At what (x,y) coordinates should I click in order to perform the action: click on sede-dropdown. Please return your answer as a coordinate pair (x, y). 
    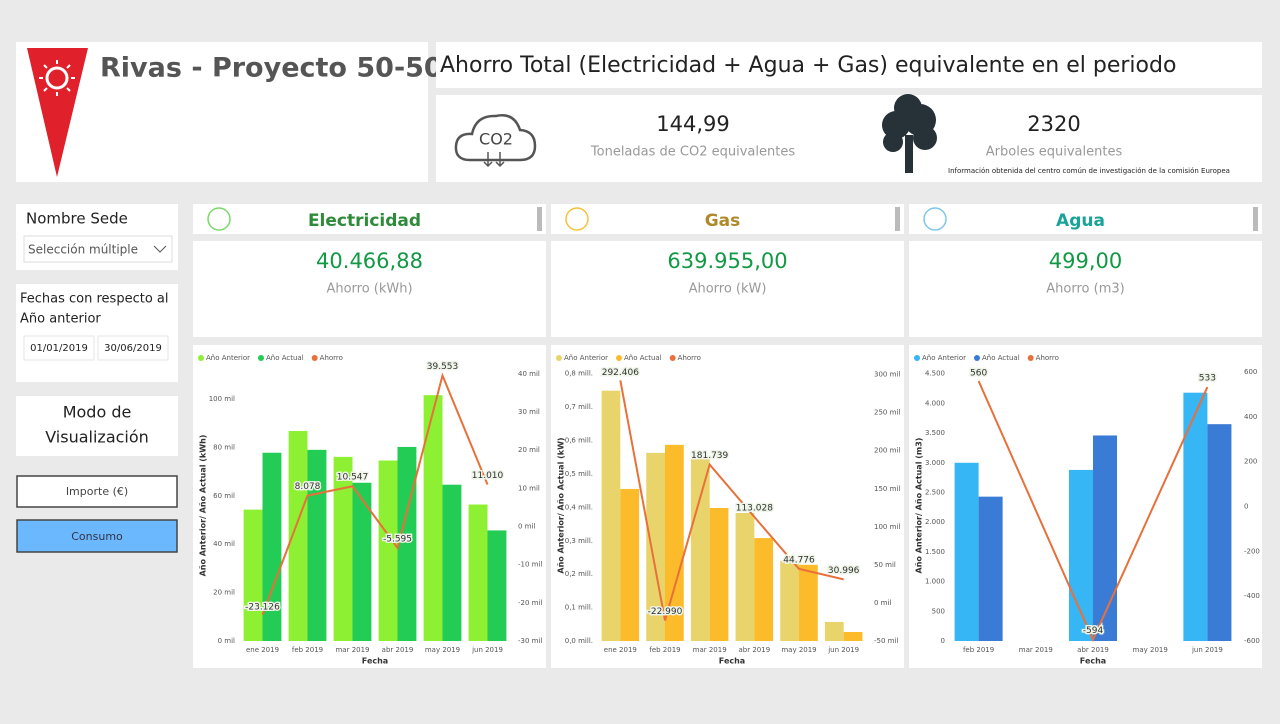
    Looking at the image, I should click on (98, 249).